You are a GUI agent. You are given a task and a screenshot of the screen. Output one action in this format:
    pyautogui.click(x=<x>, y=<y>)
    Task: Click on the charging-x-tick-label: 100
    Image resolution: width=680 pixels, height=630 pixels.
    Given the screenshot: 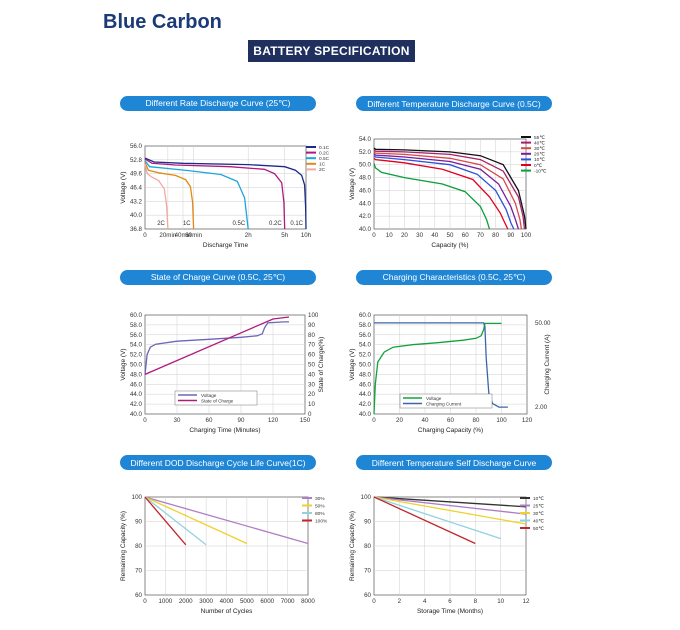 What is the action you would take?
    pyautogui.click(x=501, y=420)
    